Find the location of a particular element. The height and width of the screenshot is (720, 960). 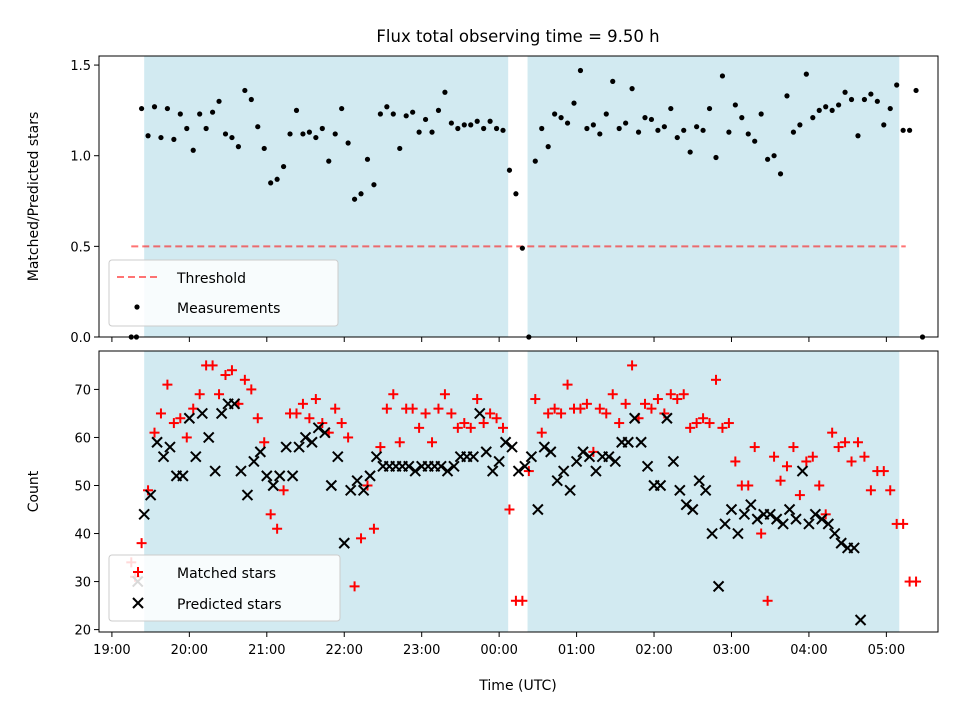

legend-box is located at coordinates (223, 293).